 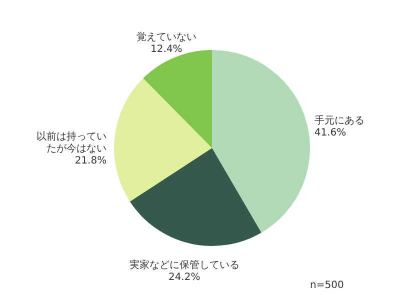 What do you see at coordinates (90, 161) in the screenshot?
I see `data-label: 21.8%` at bounding box center [90, 161].